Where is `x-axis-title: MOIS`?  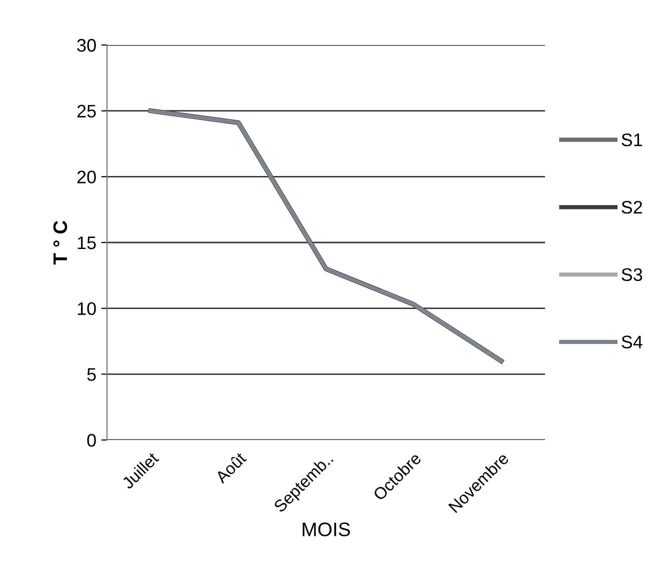
x-axis-title: MOIS is located at coordinates (326, 529).